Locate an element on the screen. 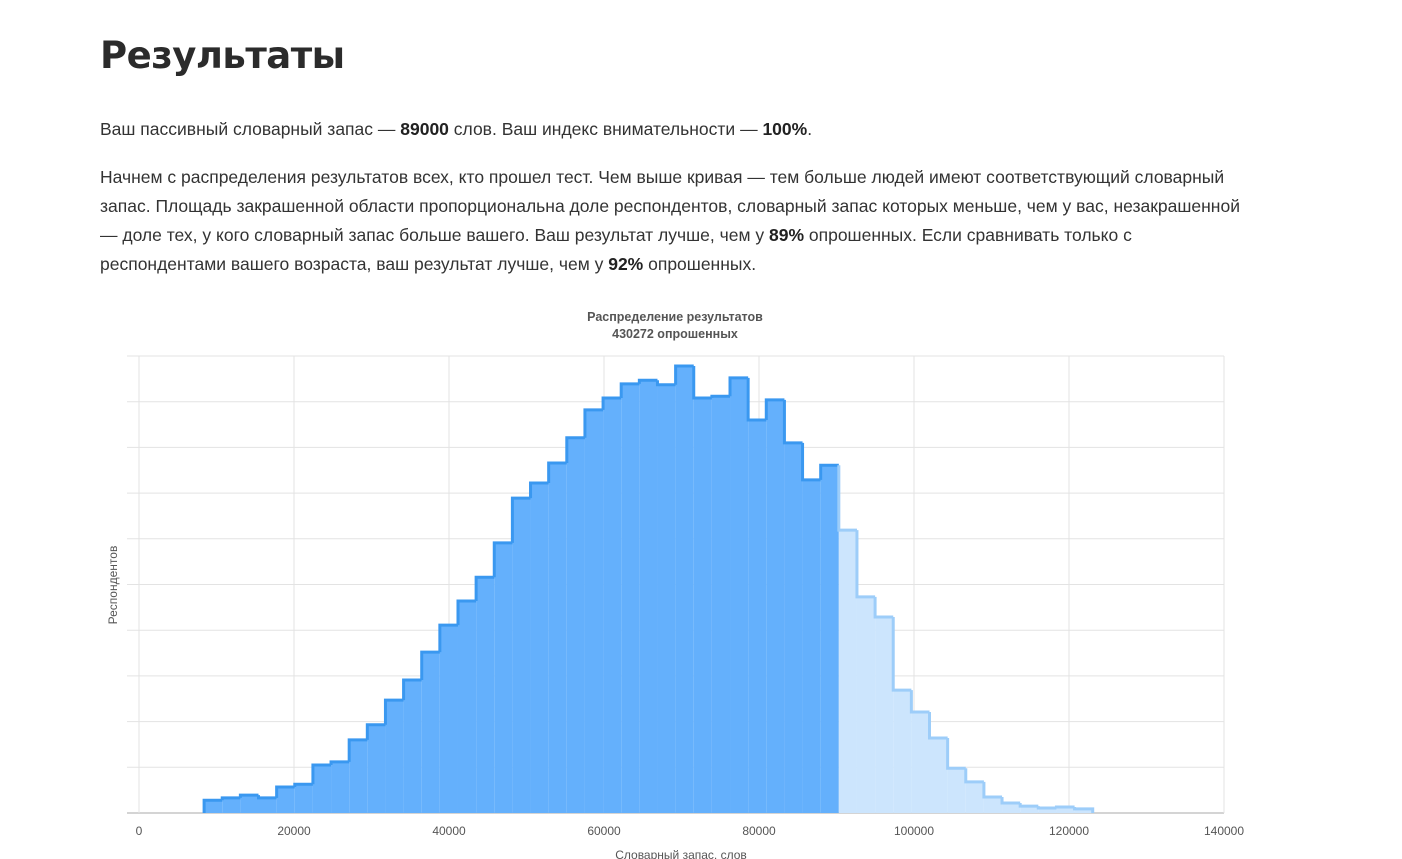 The image size is (1402, 859). page-title: Результаты is located at coordinates (222, 55).